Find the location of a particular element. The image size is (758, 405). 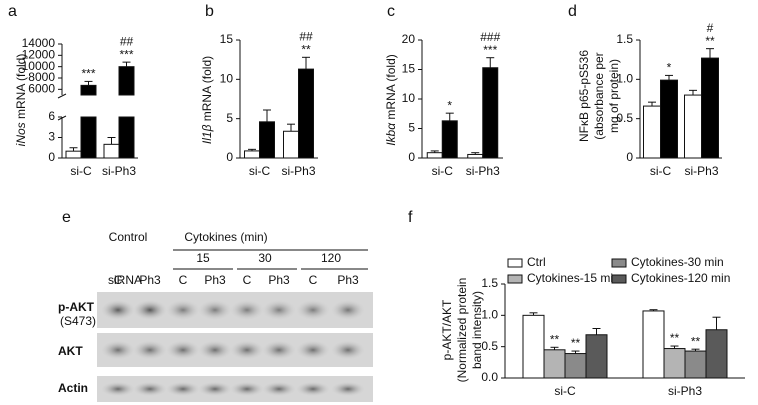

panel-letter: a is located at coordinates (12, 11).